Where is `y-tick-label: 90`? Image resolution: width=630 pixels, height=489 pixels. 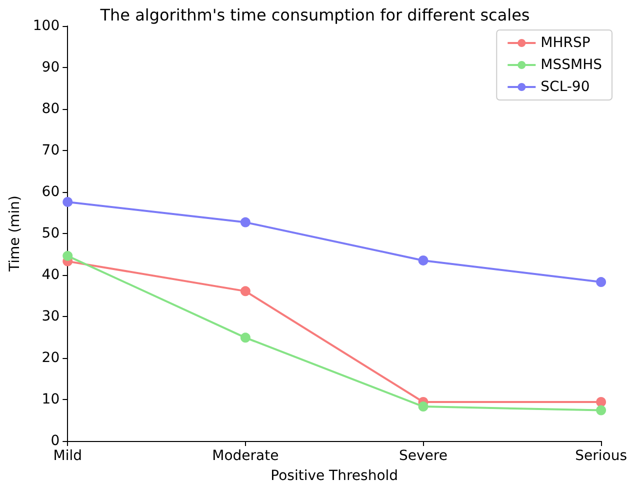 y-tick-label: 90 is located at coordinates (51, 68).